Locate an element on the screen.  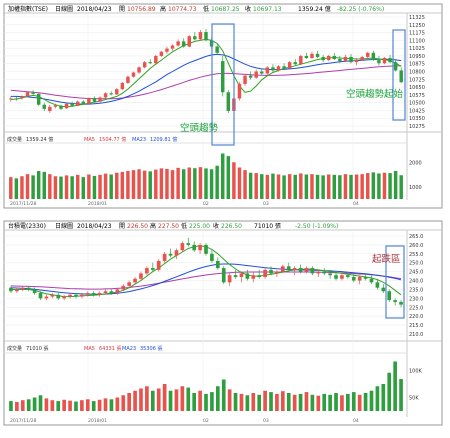
price-tick-label: 210.0 is located at coordinates (416, 335).